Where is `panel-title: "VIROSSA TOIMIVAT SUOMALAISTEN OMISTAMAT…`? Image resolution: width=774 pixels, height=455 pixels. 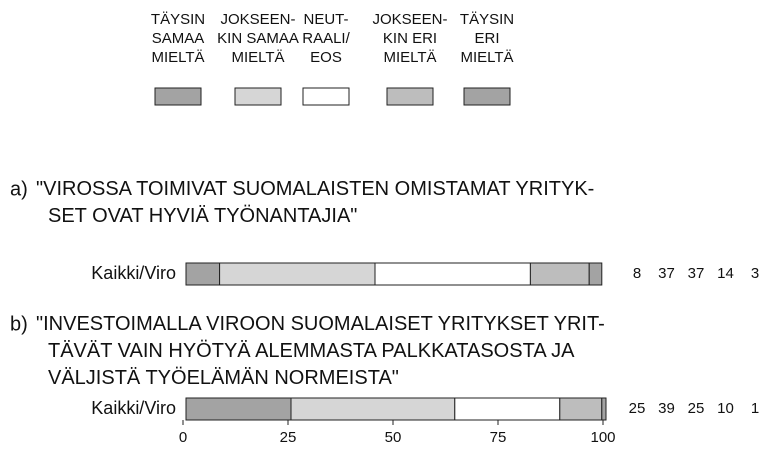 panel-title: "VIROSSA TOIMIVAT SUOMALAISTEN OMISTAMAT… is located at coordinates (315, 202).